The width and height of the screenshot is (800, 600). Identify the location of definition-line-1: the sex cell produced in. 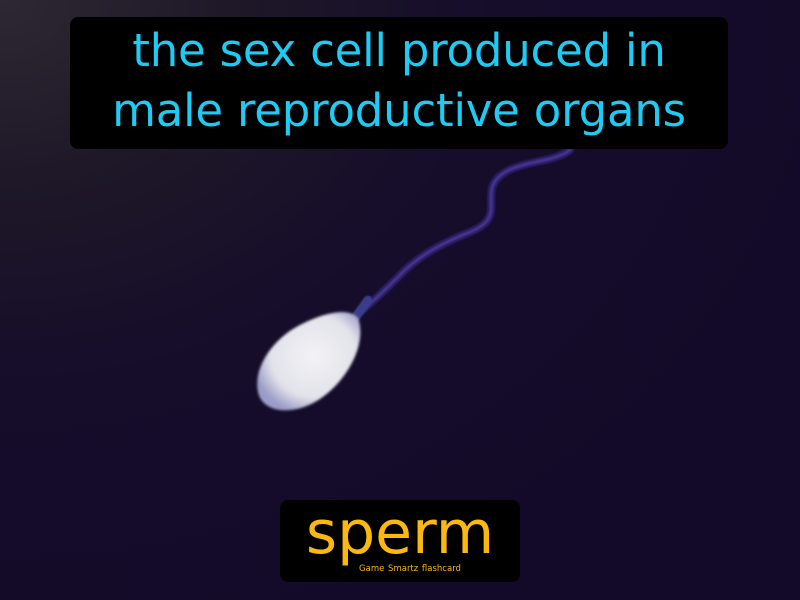
(399, 50).